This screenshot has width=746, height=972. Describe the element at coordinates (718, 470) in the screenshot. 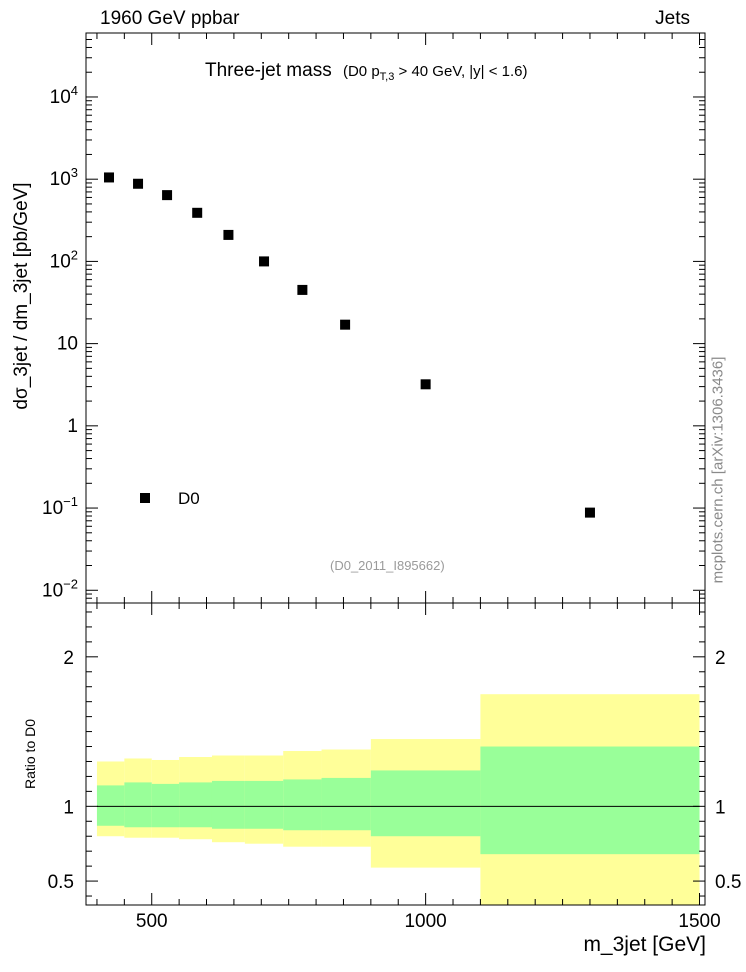

I see `watermark-text: mcplots.cern.ch [arXiv:1306.3436]` at that location.